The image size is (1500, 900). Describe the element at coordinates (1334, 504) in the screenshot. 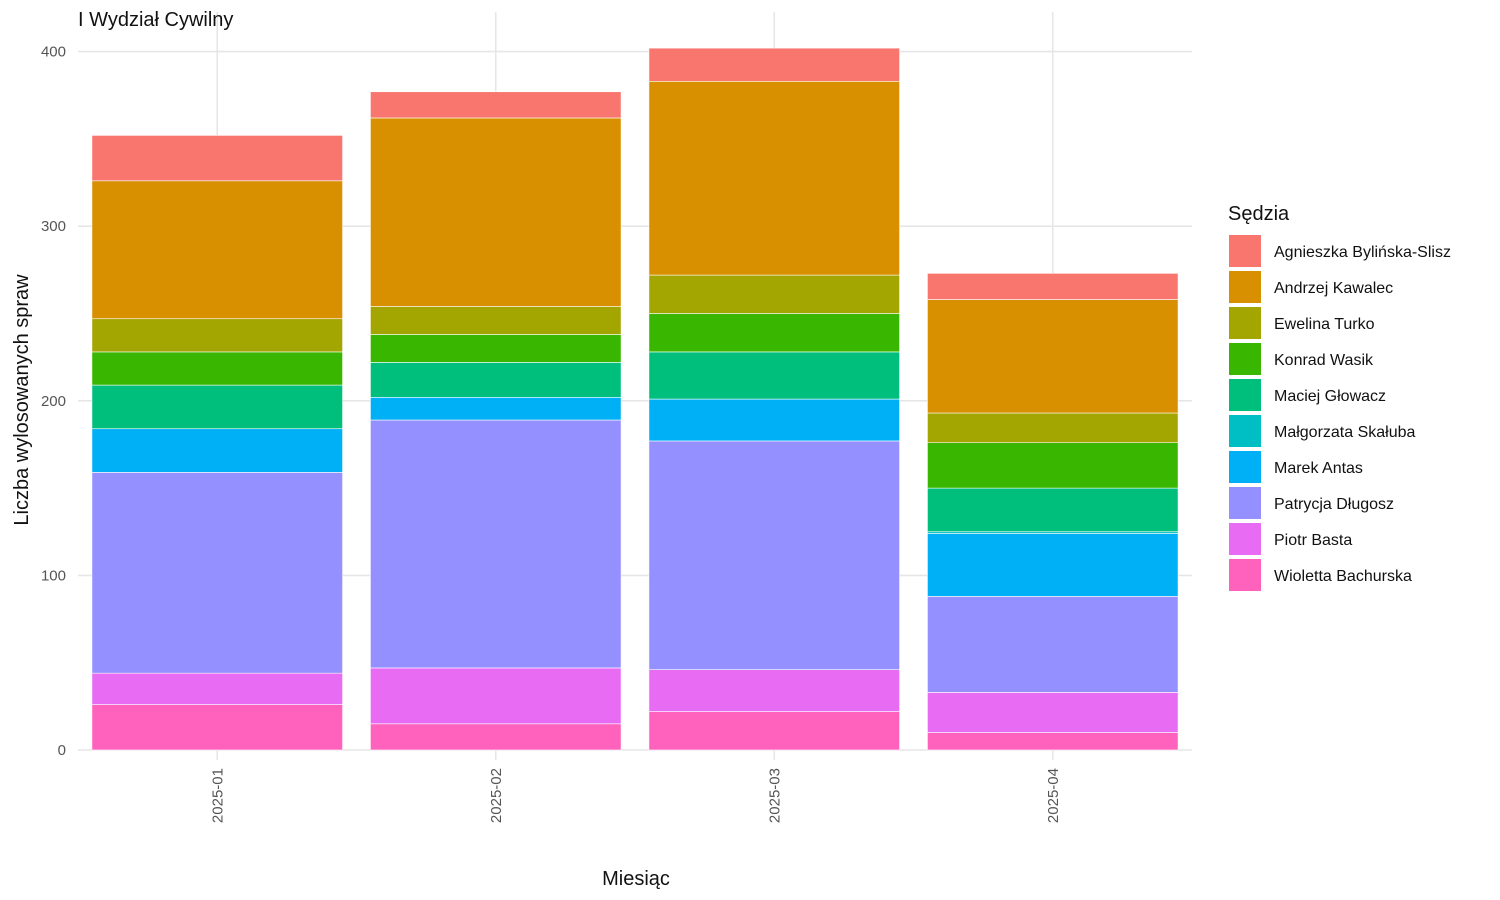

I see `legend-label: Patrycja Długosz` at that location.